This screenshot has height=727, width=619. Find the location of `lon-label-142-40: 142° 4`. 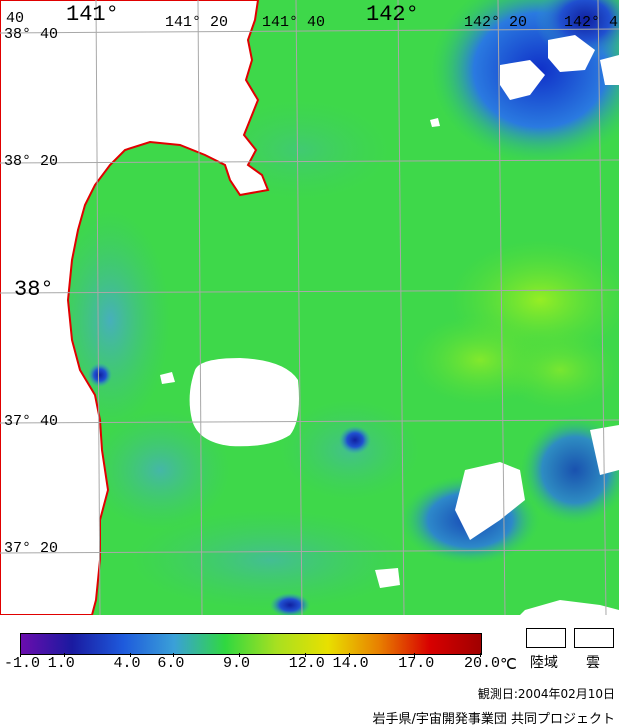

lon-label-142-40: 142° 4 is located at coordinates (591, 22).